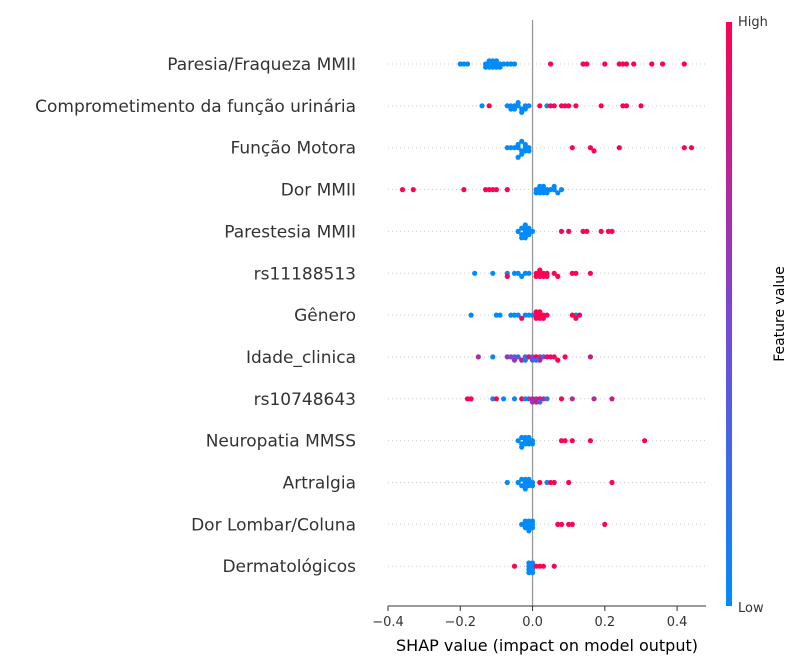  Describe the element at coordinates (529, 618) in the screenshot. I see `x-ticks: −0.4 −0.2 0.0 0.2 0.4` at that location.